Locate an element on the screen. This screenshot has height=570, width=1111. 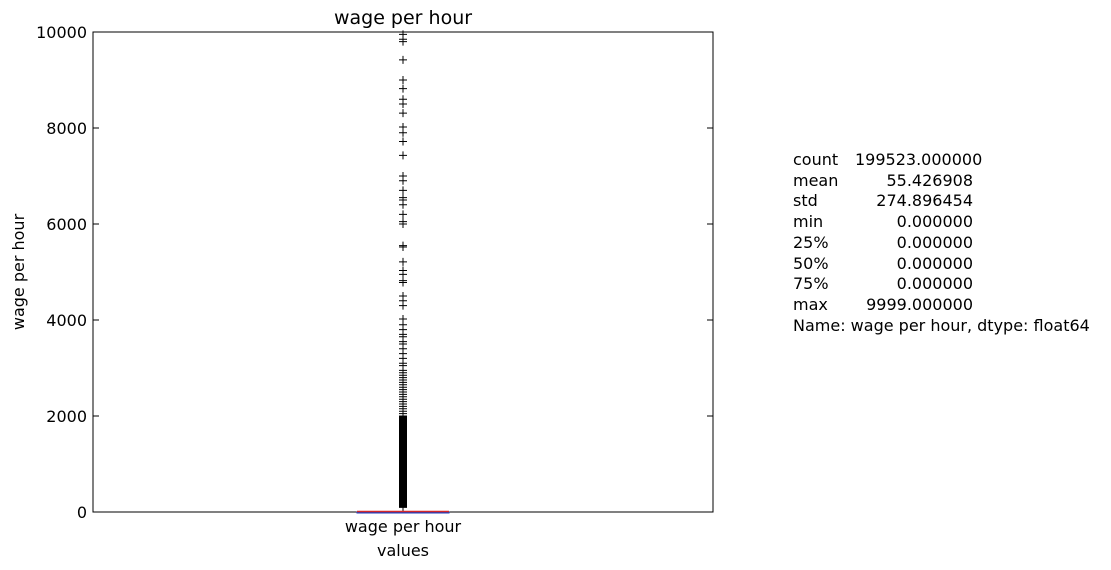
stat-row-max: max 9999.000000 is located at coordinates (941, 305).